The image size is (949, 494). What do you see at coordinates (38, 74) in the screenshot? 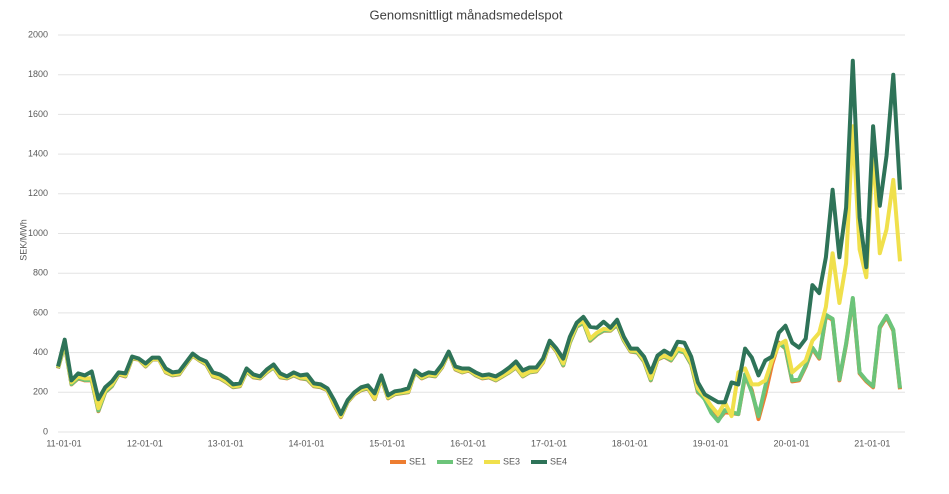
I see `y-tick-label: 1800` at bounding box center [38, 74].